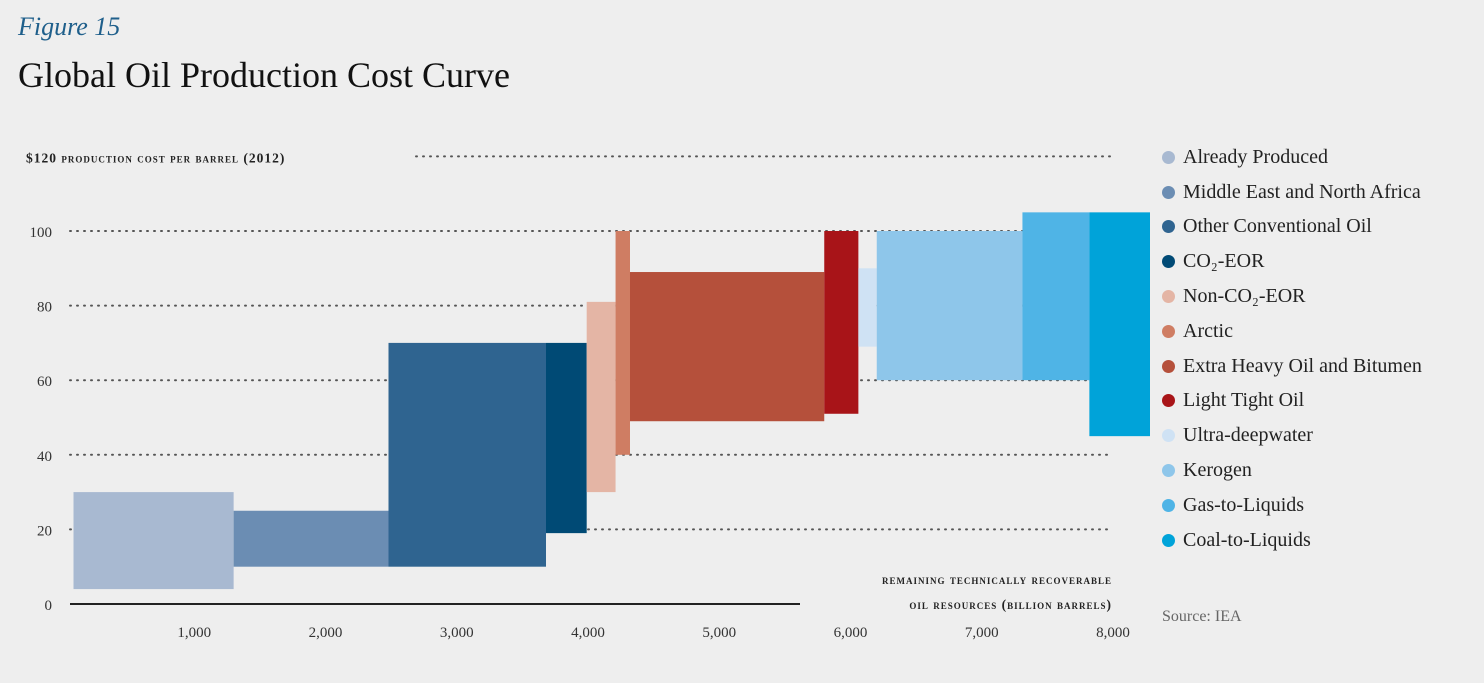 The width and height of the screenshot is (1484, 683). I want to click on y-tick-label: 60, so click(44, 382).